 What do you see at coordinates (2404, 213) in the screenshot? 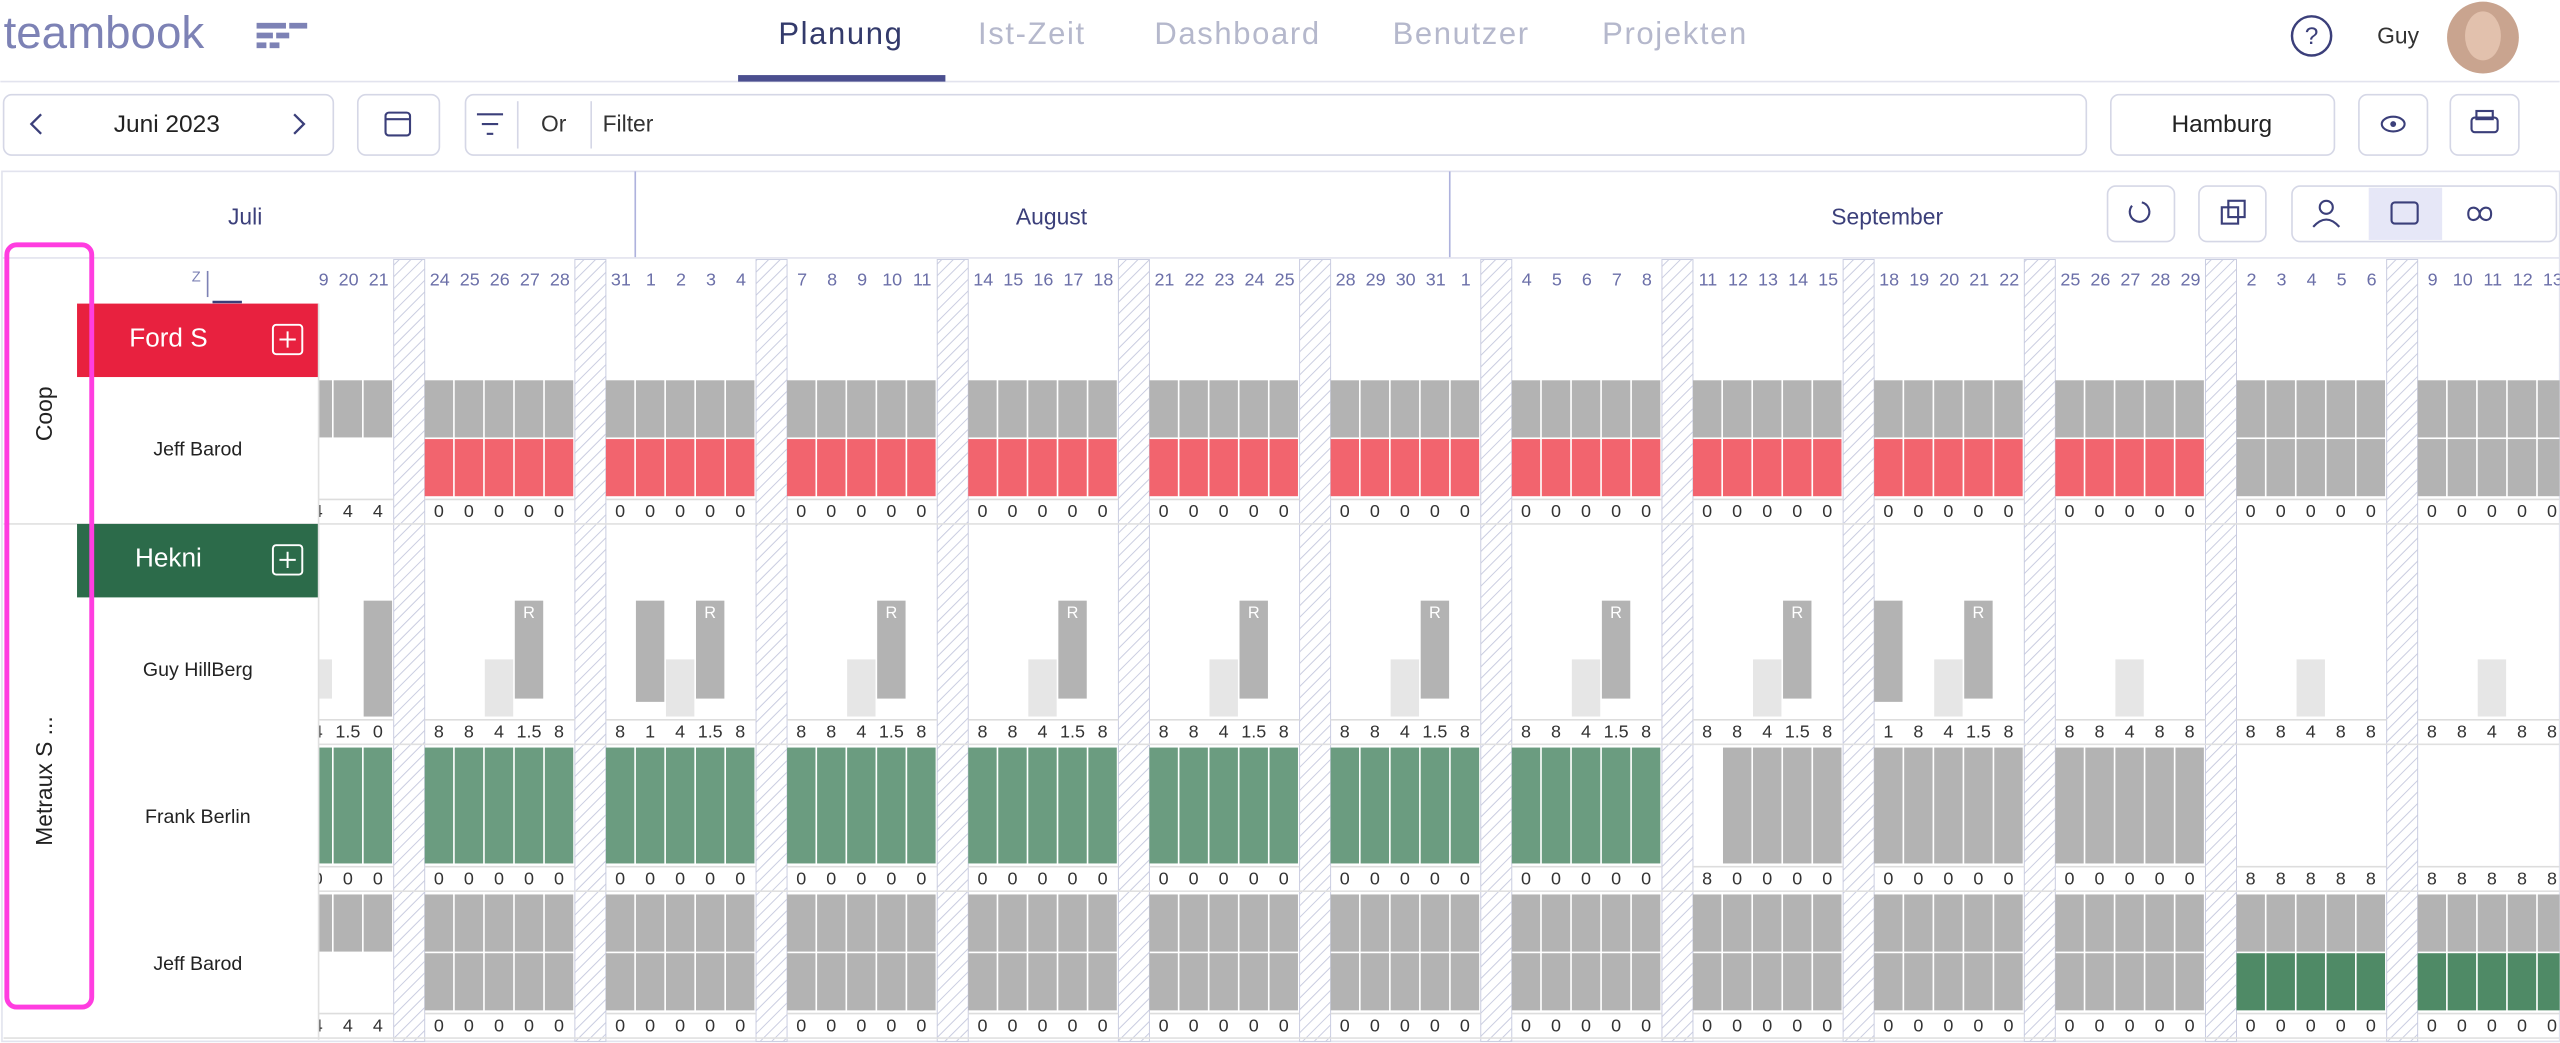
I see `projects-icon` at bounding box center [2404, 213].